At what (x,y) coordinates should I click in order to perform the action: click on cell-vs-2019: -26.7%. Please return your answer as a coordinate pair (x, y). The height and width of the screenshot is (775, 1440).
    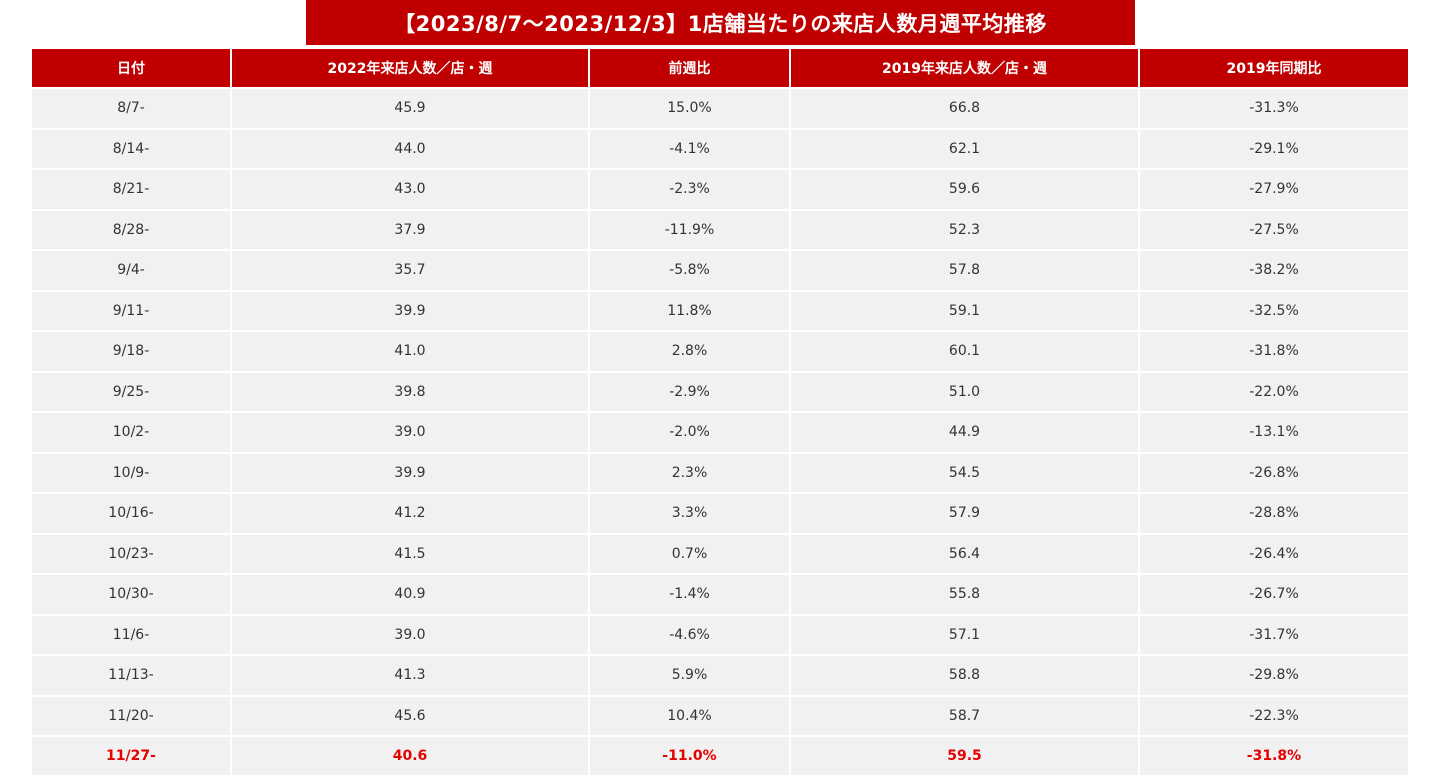
    Looking at the image, I should click on (1274, 594).